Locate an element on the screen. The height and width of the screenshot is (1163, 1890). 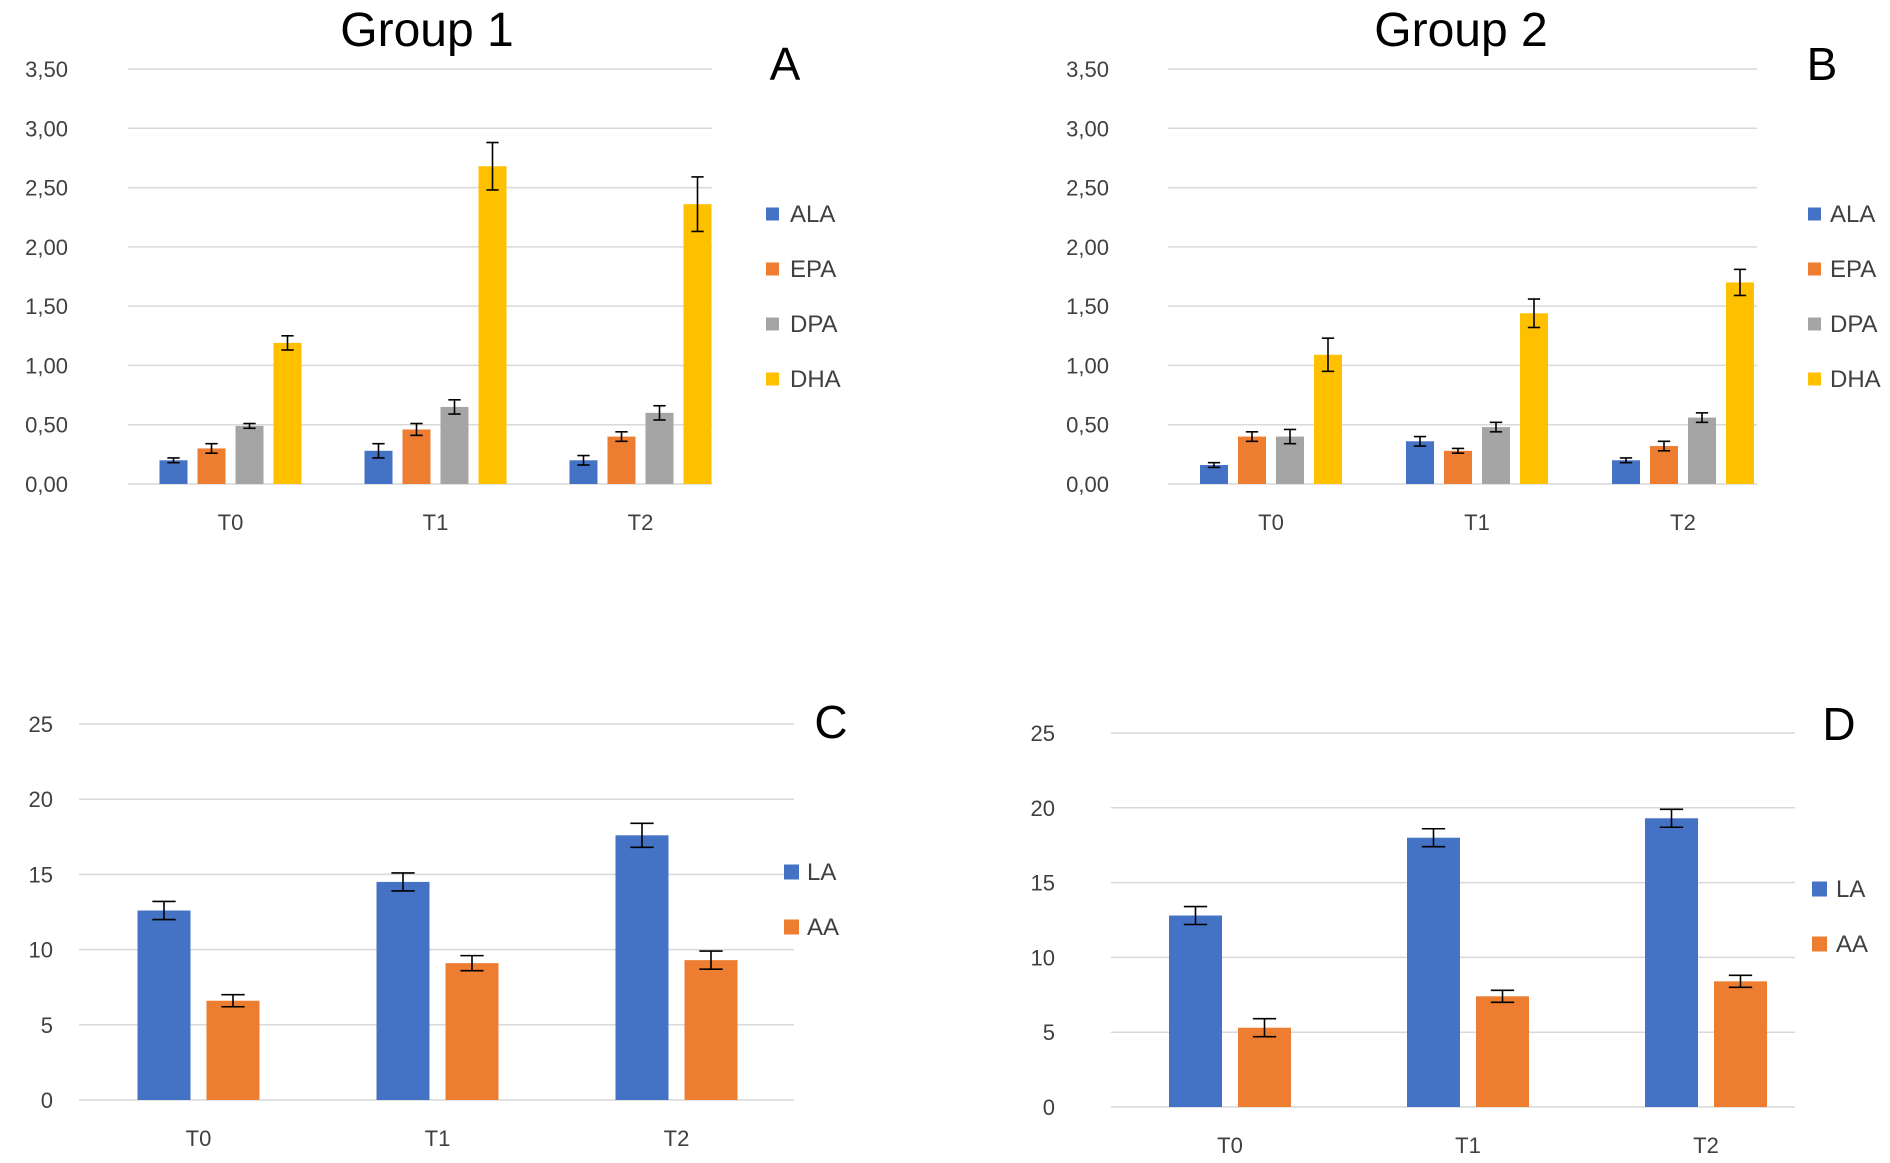
panel-label: D is located at coordinates (1838, 724).